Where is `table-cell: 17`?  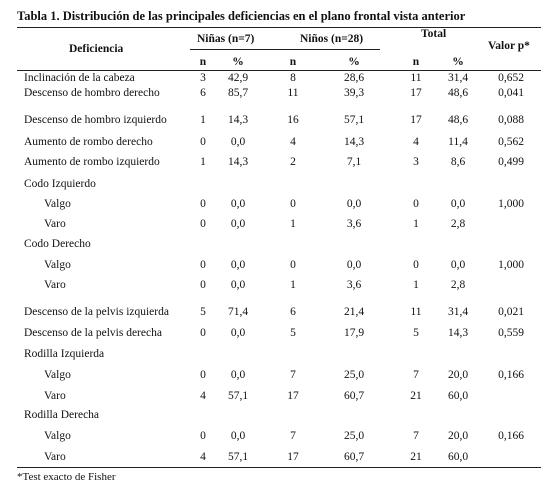 table-cell: 17 is located at coordinates (293, 457).